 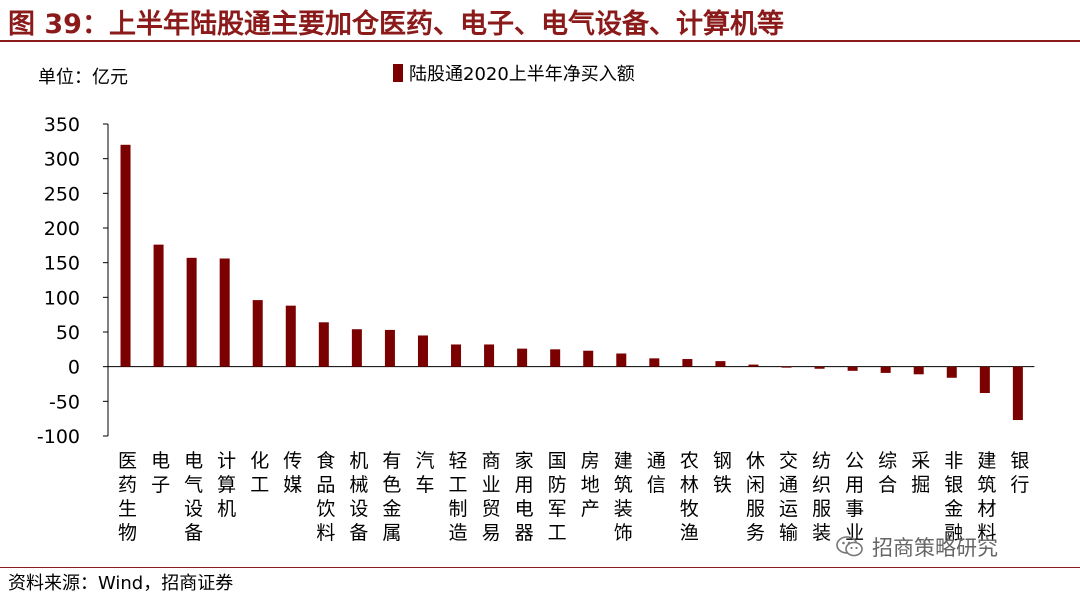 I want to click on x-tick-label: 传媒, so click(x=292, y=473).